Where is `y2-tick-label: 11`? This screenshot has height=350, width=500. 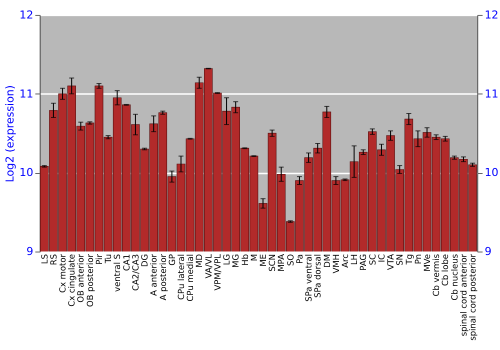 y2-tick-label: 11 is located at coordinates (491, 93).